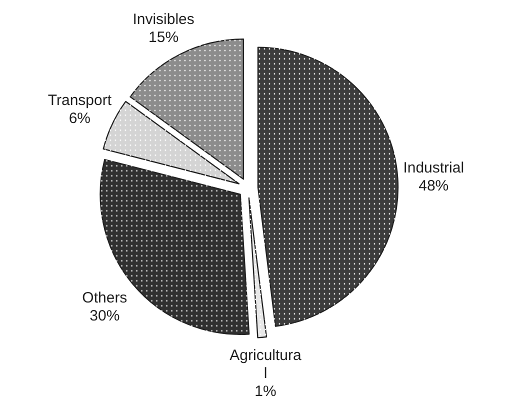 Image resolution: width=530 pixels, height=420 pixels. Describe the element at coordinates (105, 316) in the screenshot. I see `data-label: 30%` at that location.